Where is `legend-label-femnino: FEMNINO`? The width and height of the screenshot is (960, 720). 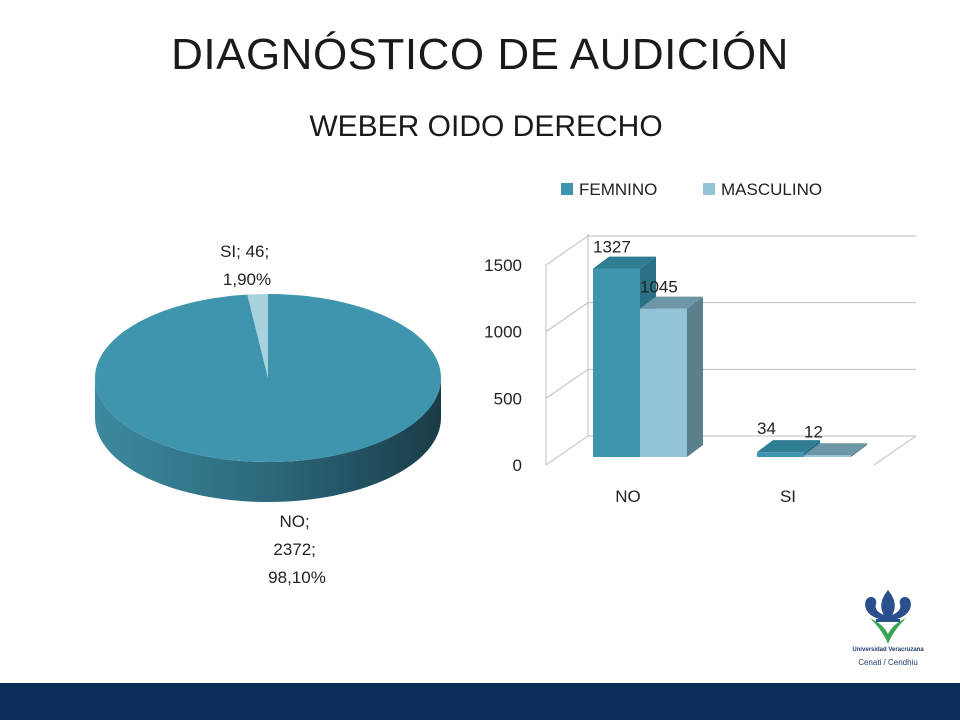 legend-label-femnino: FEMNINO is located at coordinates (618, 189).